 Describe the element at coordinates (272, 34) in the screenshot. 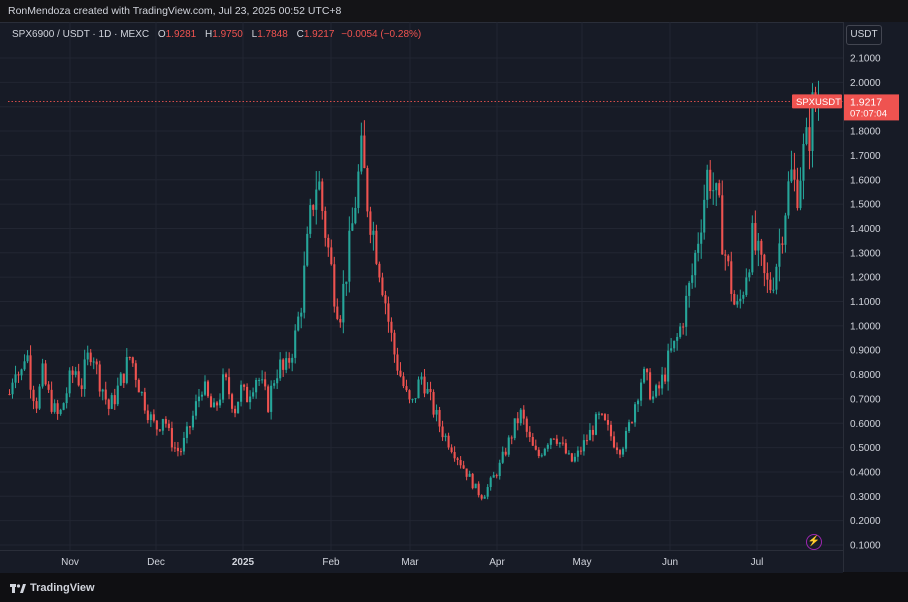

I see `low-value: 1.7848` at that location.